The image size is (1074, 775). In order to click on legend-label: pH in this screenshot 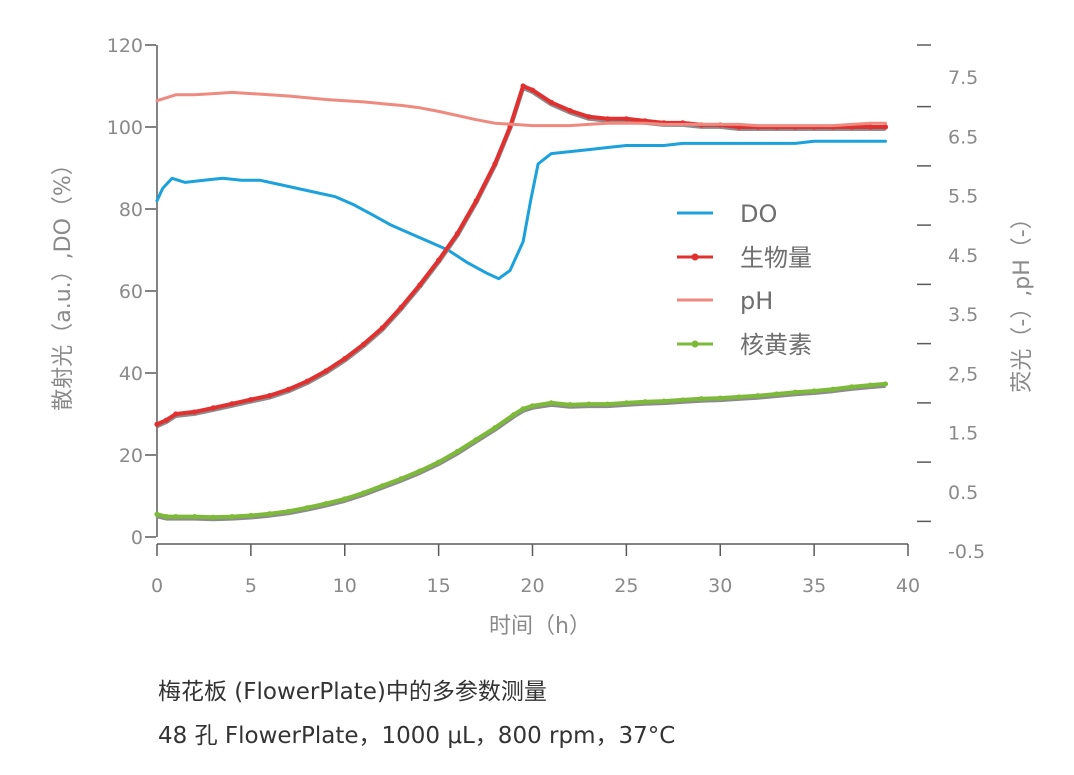, I will do `click(756, 301)`.